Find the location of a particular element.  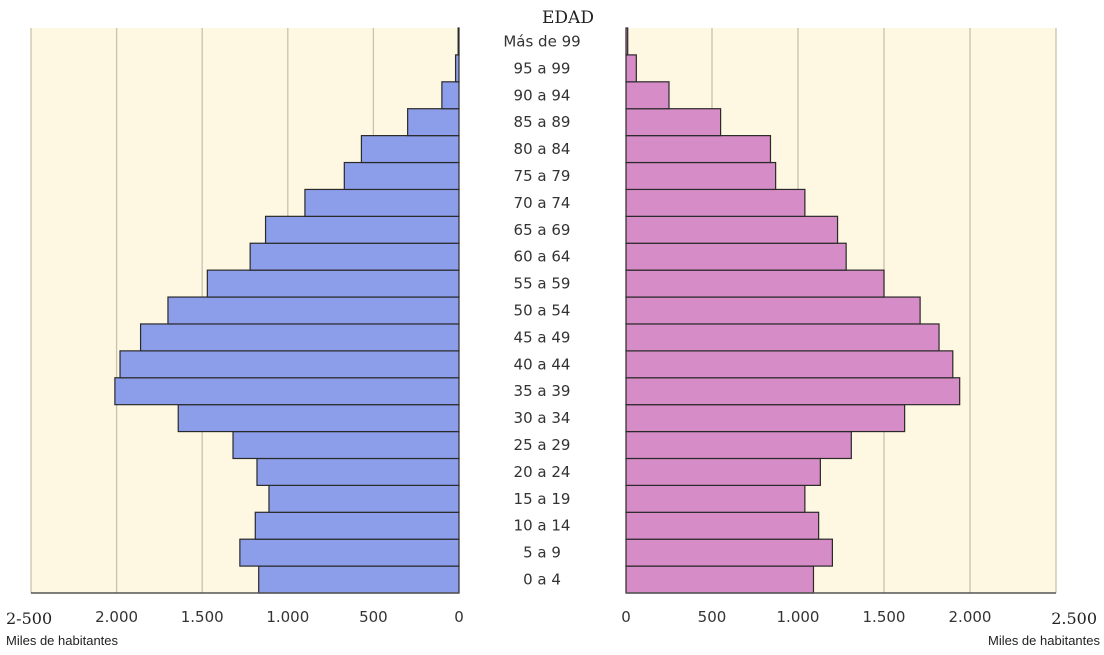

age-group-label: 90 a 94 is located at coordinates (542, 95).